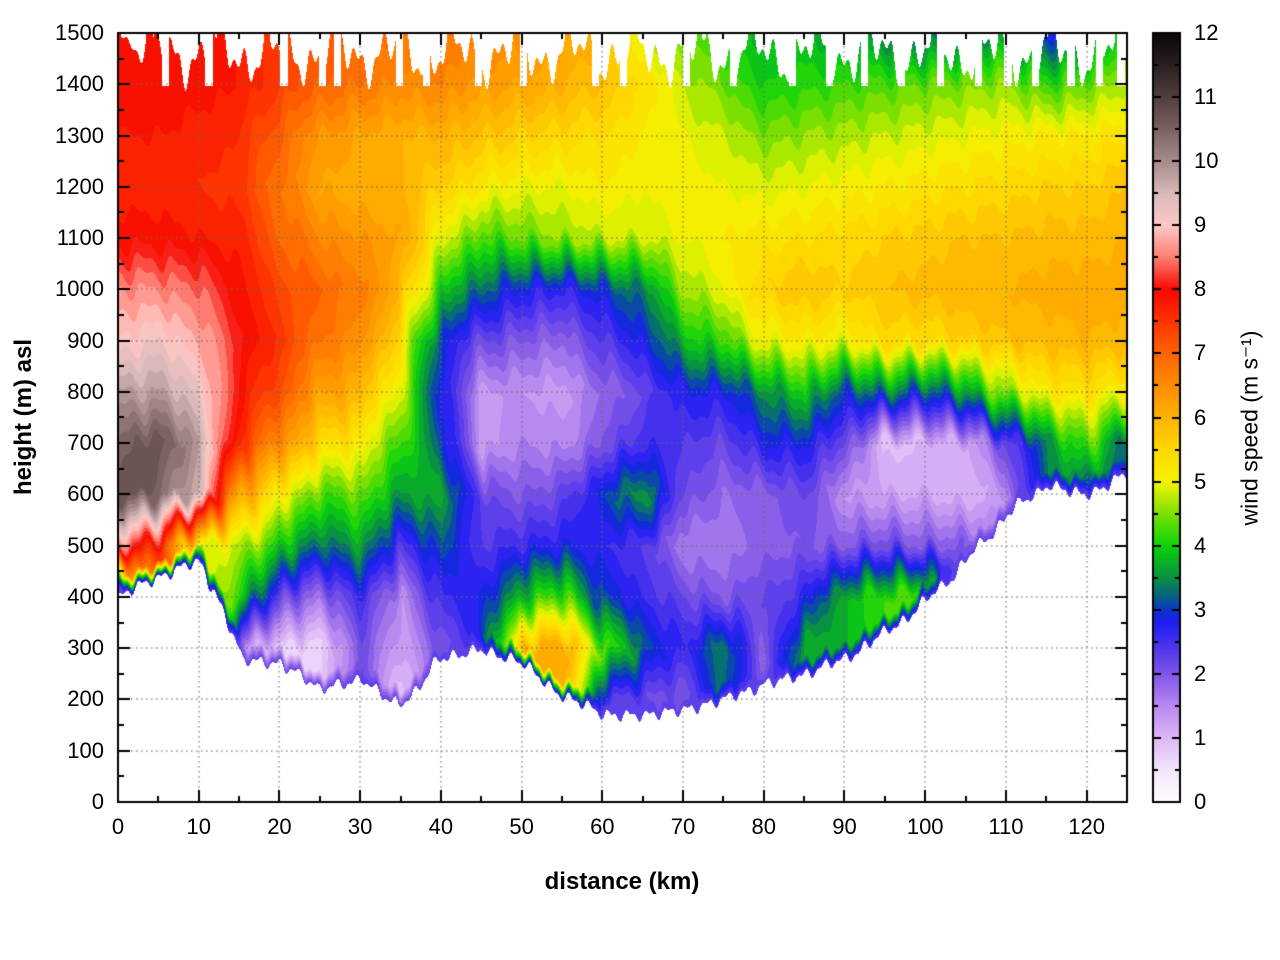  I want to click on y-axis-title: height (m) asl, so click(23, 417).